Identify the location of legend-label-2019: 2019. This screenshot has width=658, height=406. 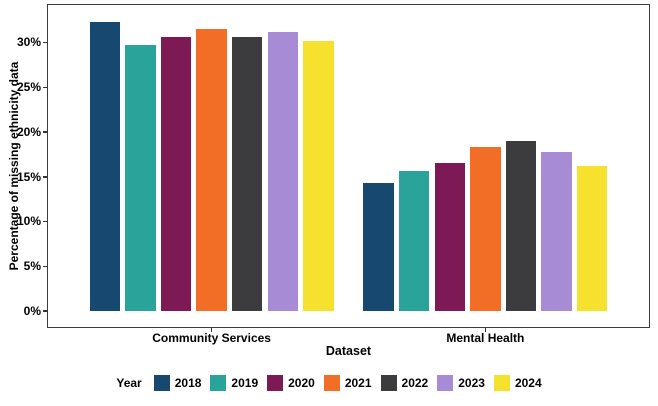
(245, 383).